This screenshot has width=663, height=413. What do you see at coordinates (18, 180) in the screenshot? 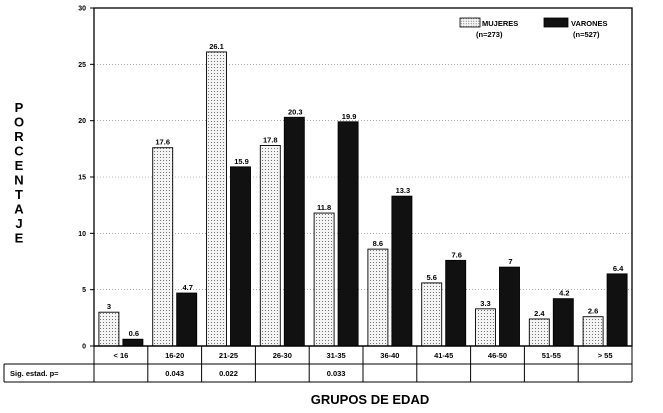
I see `y-axis-title-letter: N` at bounding box center [18, 180].